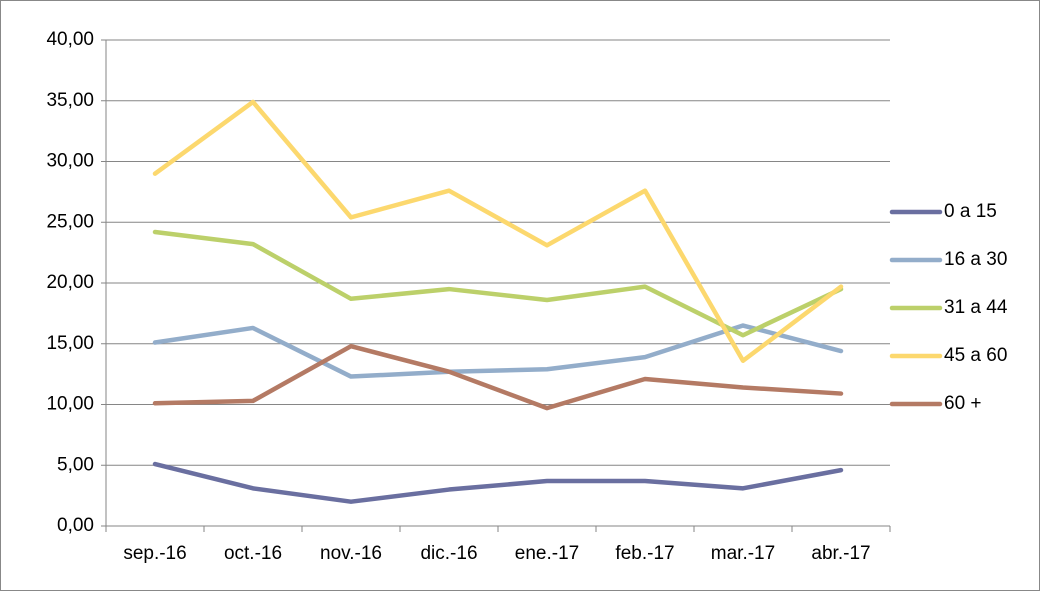 The height and width of the screenshot is (592, 1041). What do you see at coordinates (70, 282) in the screenshot?
I see `y-tick-label: 20,00` at bounding box center [70, 282].